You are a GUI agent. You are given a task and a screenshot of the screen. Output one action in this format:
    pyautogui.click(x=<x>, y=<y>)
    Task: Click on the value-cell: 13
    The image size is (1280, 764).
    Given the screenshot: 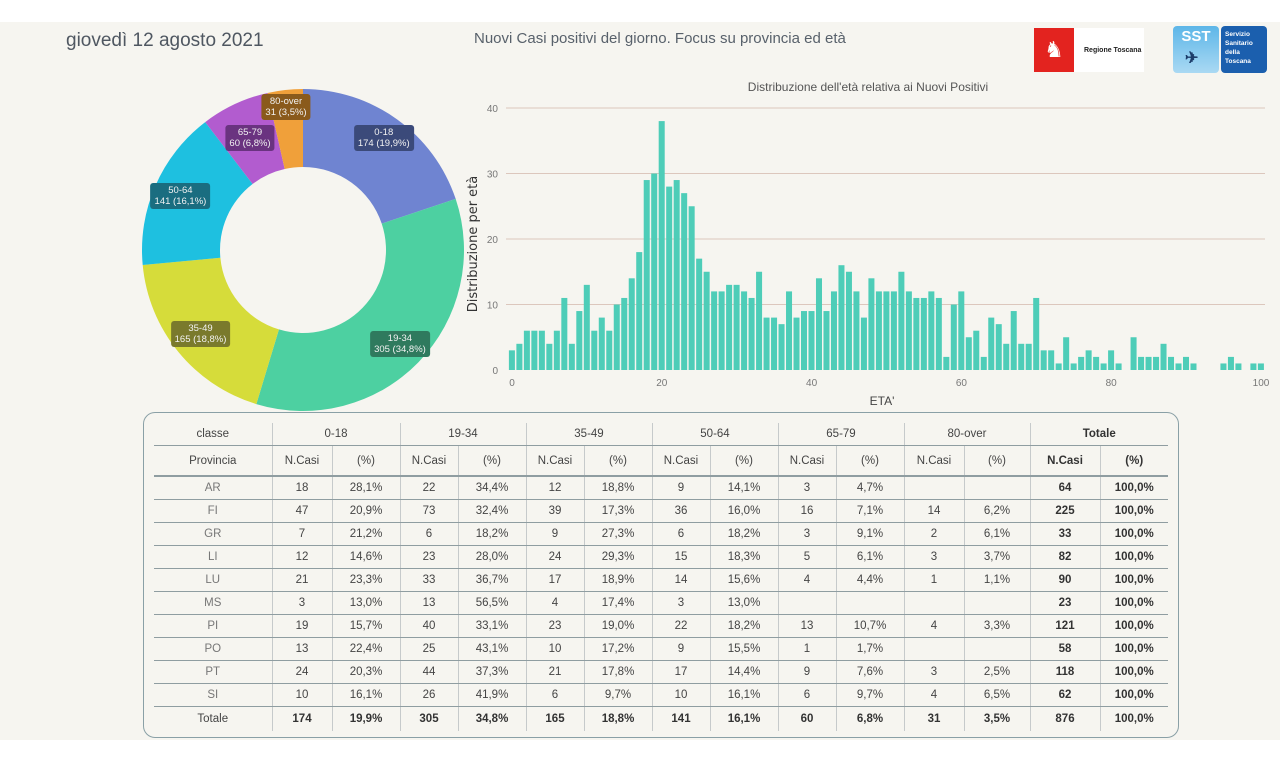 What is the action you would take?
    pyautogui.click(x=429, y=603)
    